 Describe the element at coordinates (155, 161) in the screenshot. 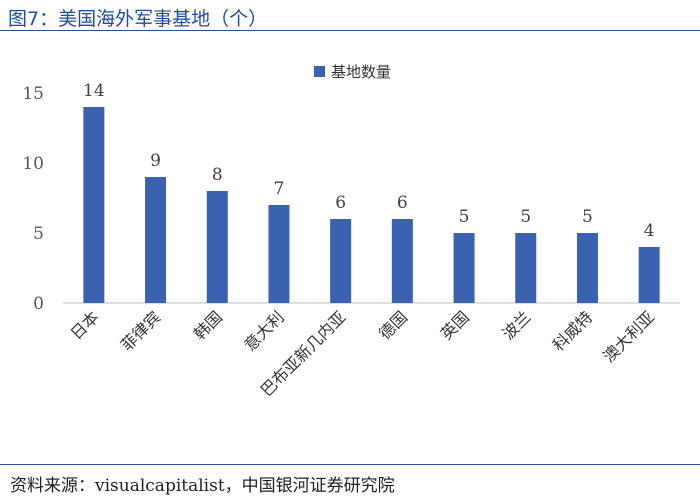

I see `data-label: 9` at that location.